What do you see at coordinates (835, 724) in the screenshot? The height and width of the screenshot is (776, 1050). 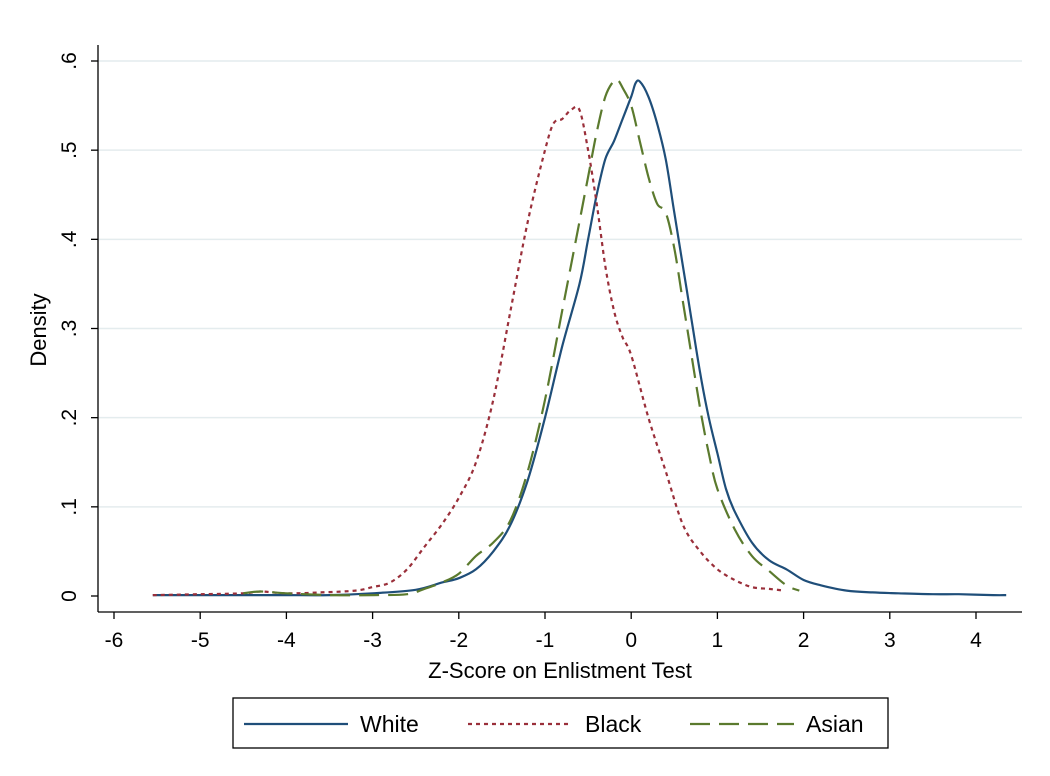 I see `legend-label-asian: Asian` at bounding box center [835, 724].